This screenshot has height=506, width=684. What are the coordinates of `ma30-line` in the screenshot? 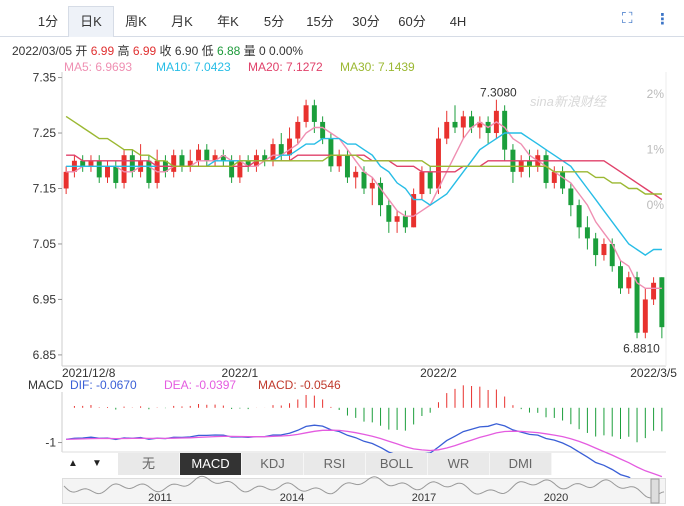 It's located at (363, 155).